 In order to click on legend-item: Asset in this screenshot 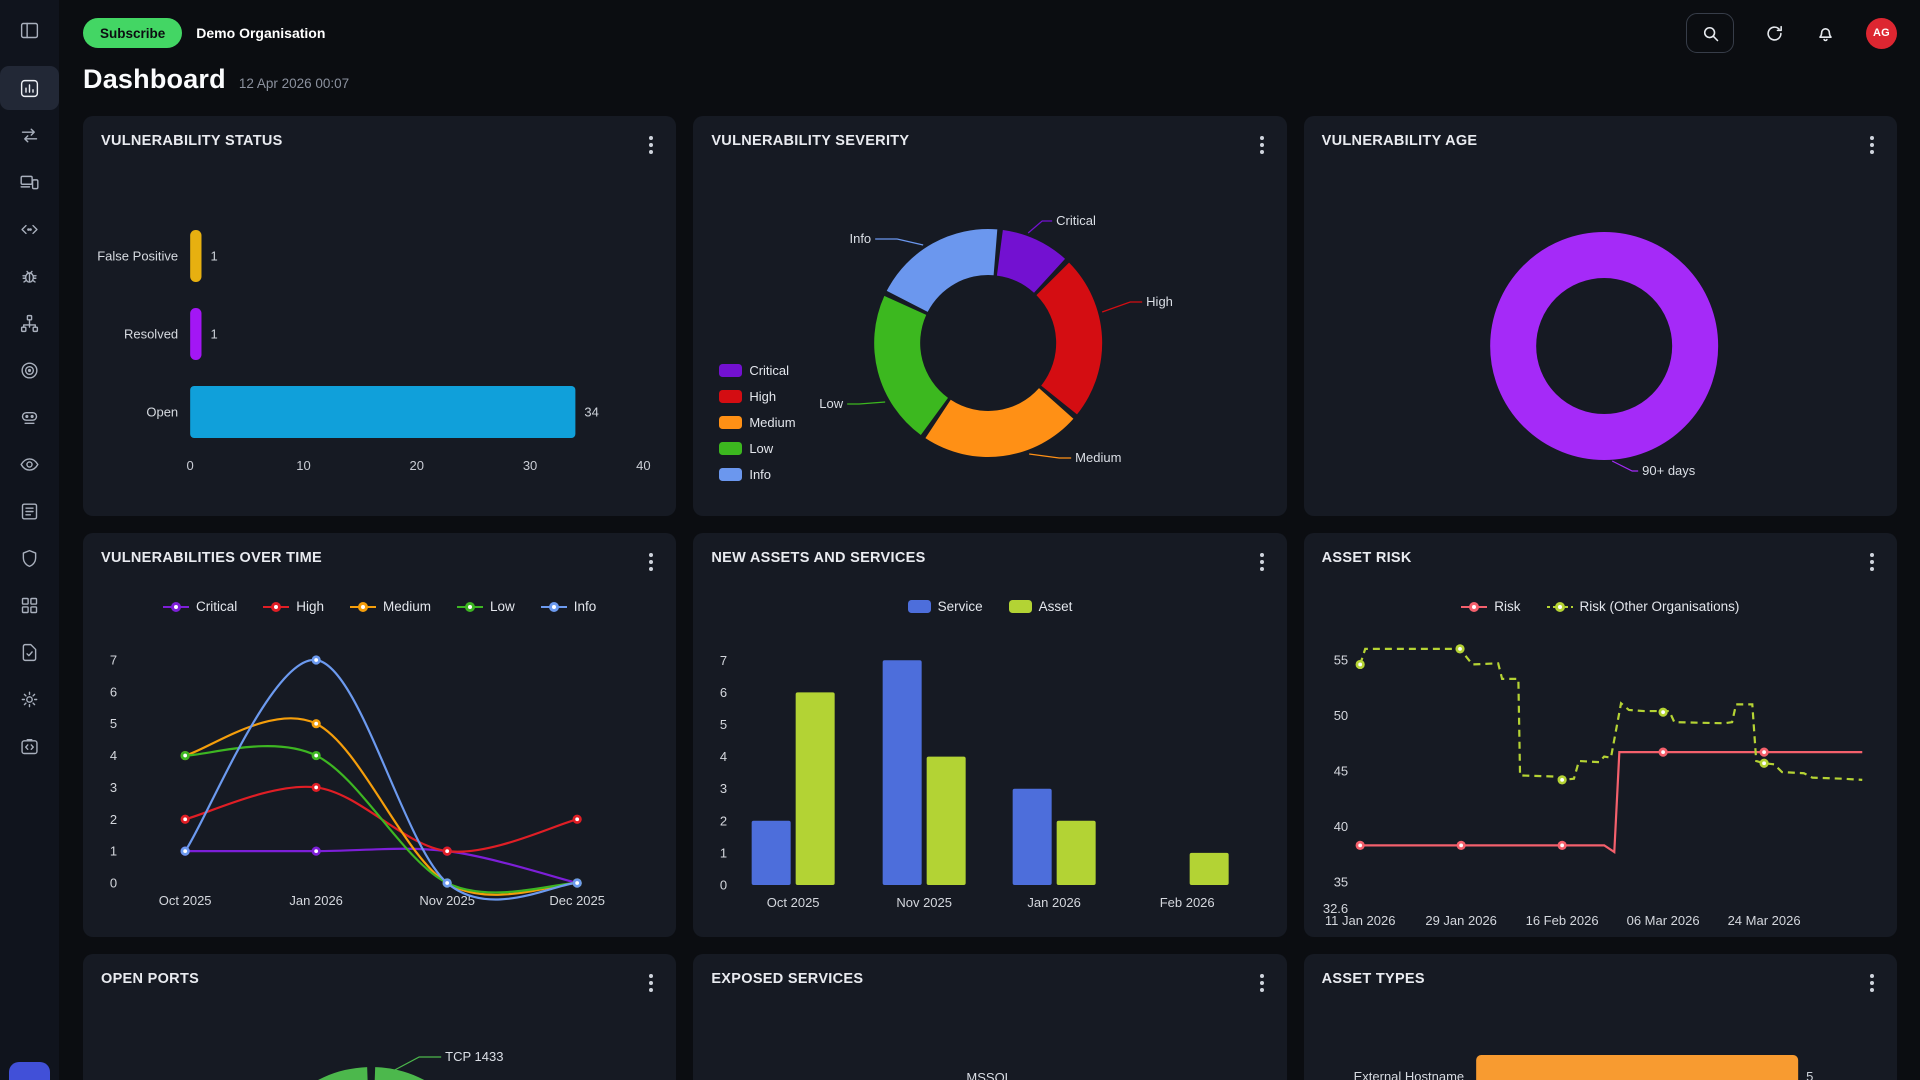, I will do `click(1040, 606)`.